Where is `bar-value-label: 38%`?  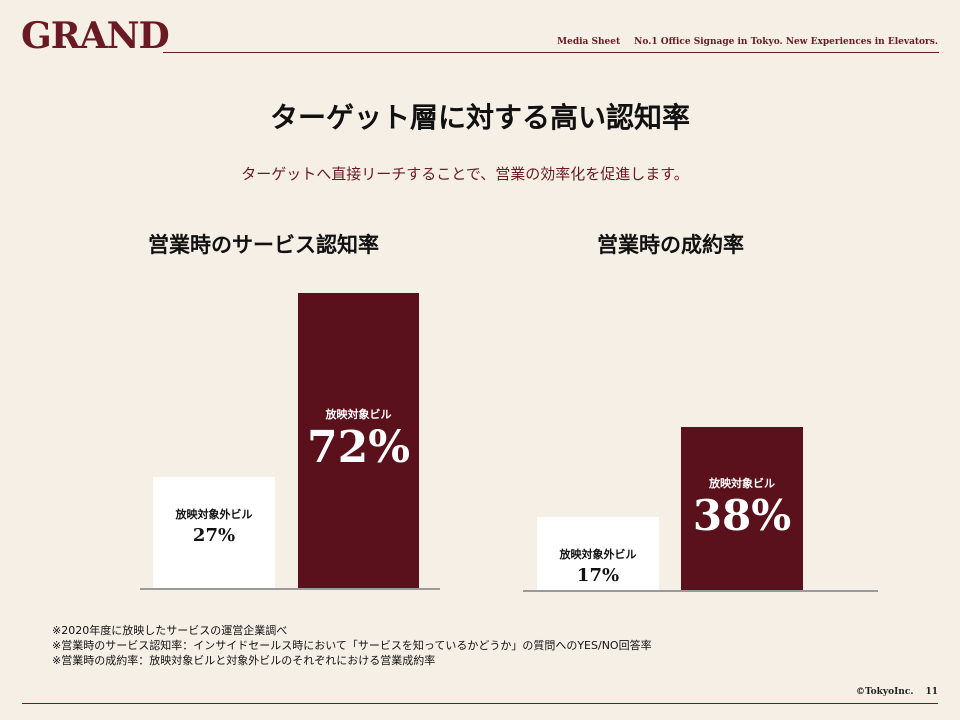 bar-value-label: 38% is located at coordinates (742, 515).